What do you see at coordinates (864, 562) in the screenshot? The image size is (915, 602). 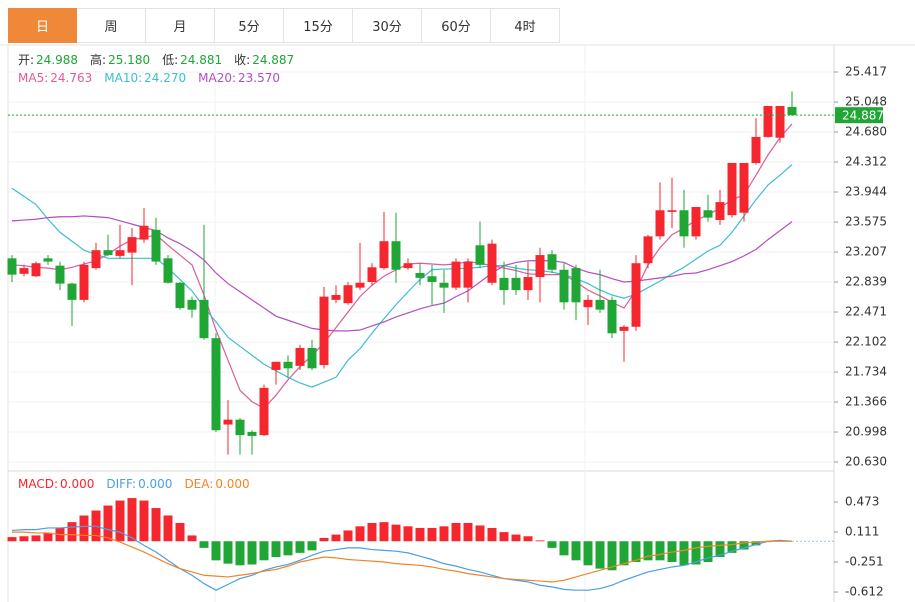 I see `y-tick-label: -0.251` at bounding box center [864, 562].